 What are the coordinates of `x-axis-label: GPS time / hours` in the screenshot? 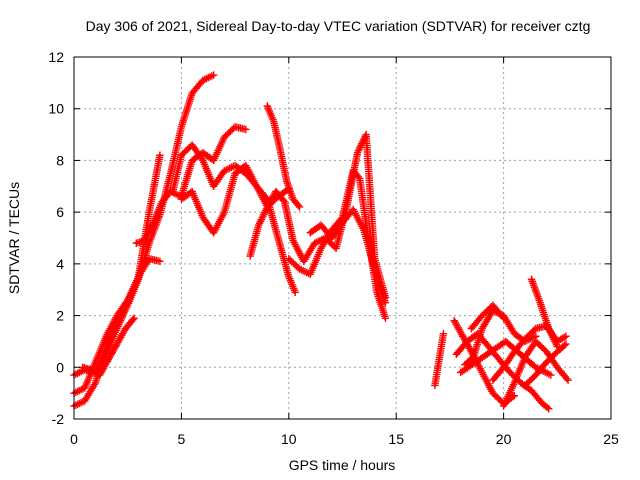 It's located at (342, 465).